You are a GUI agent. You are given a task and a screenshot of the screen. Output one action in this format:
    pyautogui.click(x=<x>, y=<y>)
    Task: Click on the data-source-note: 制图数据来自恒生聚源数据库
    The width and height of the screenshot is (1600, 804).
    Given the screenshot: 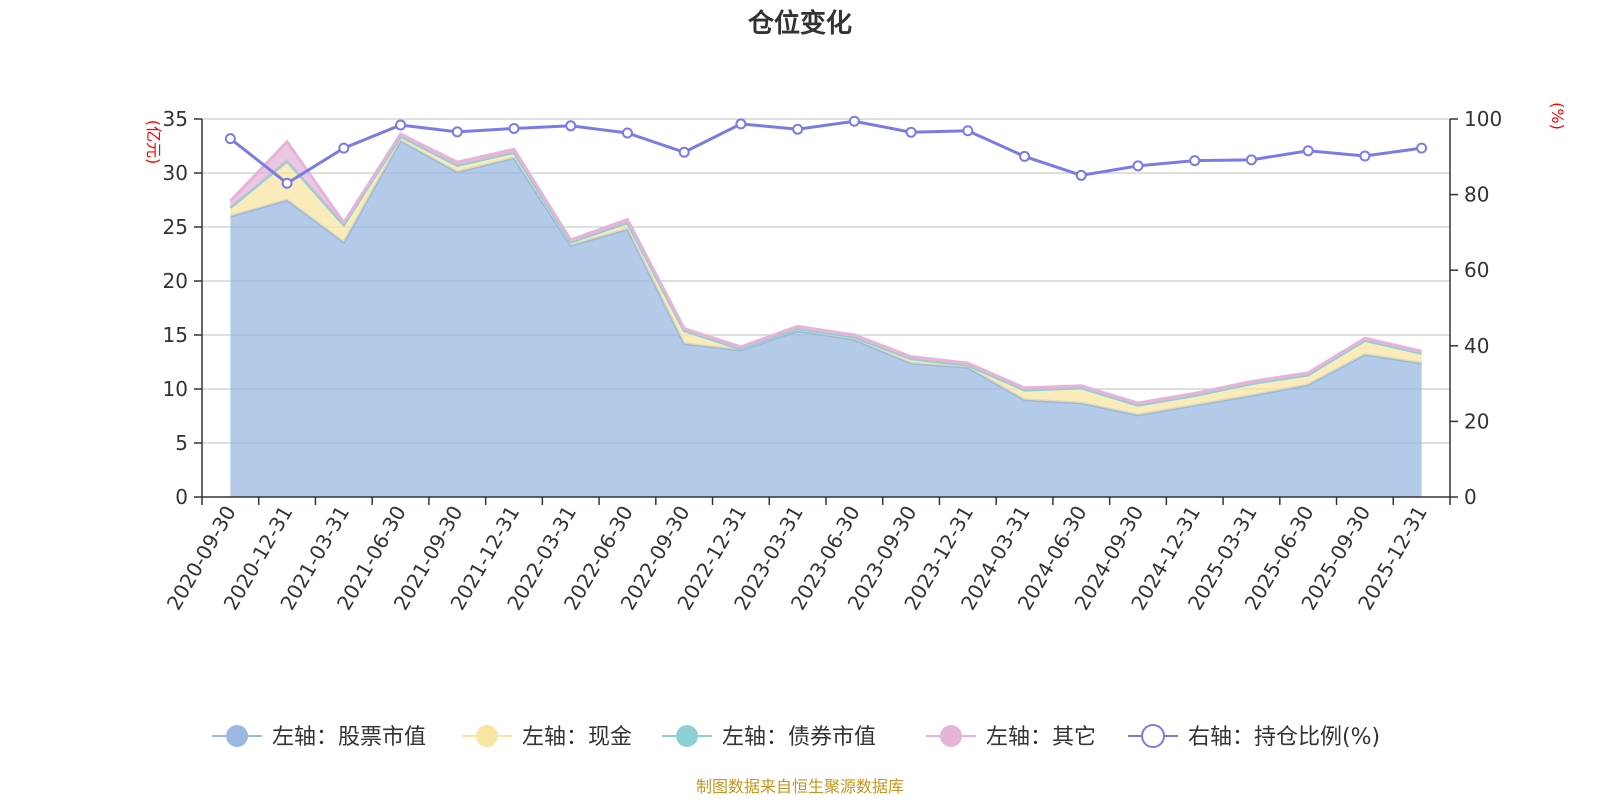 What is the action you would take?
    pyautogui.click(x=800, y=786)
    